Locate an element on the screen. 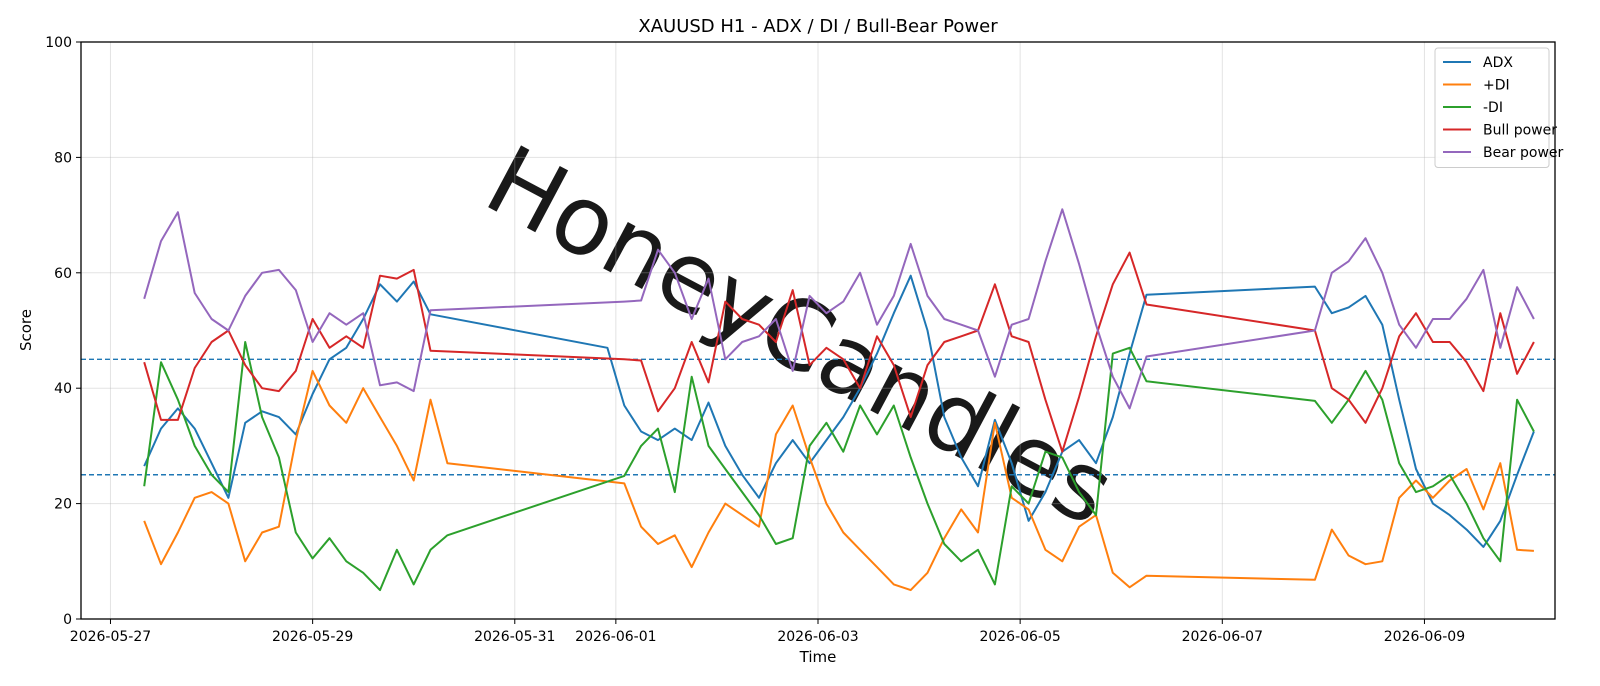 The width and height of the screenshot is (1600, 686). y-axis-label: Score is located at coordinates (26, 330).